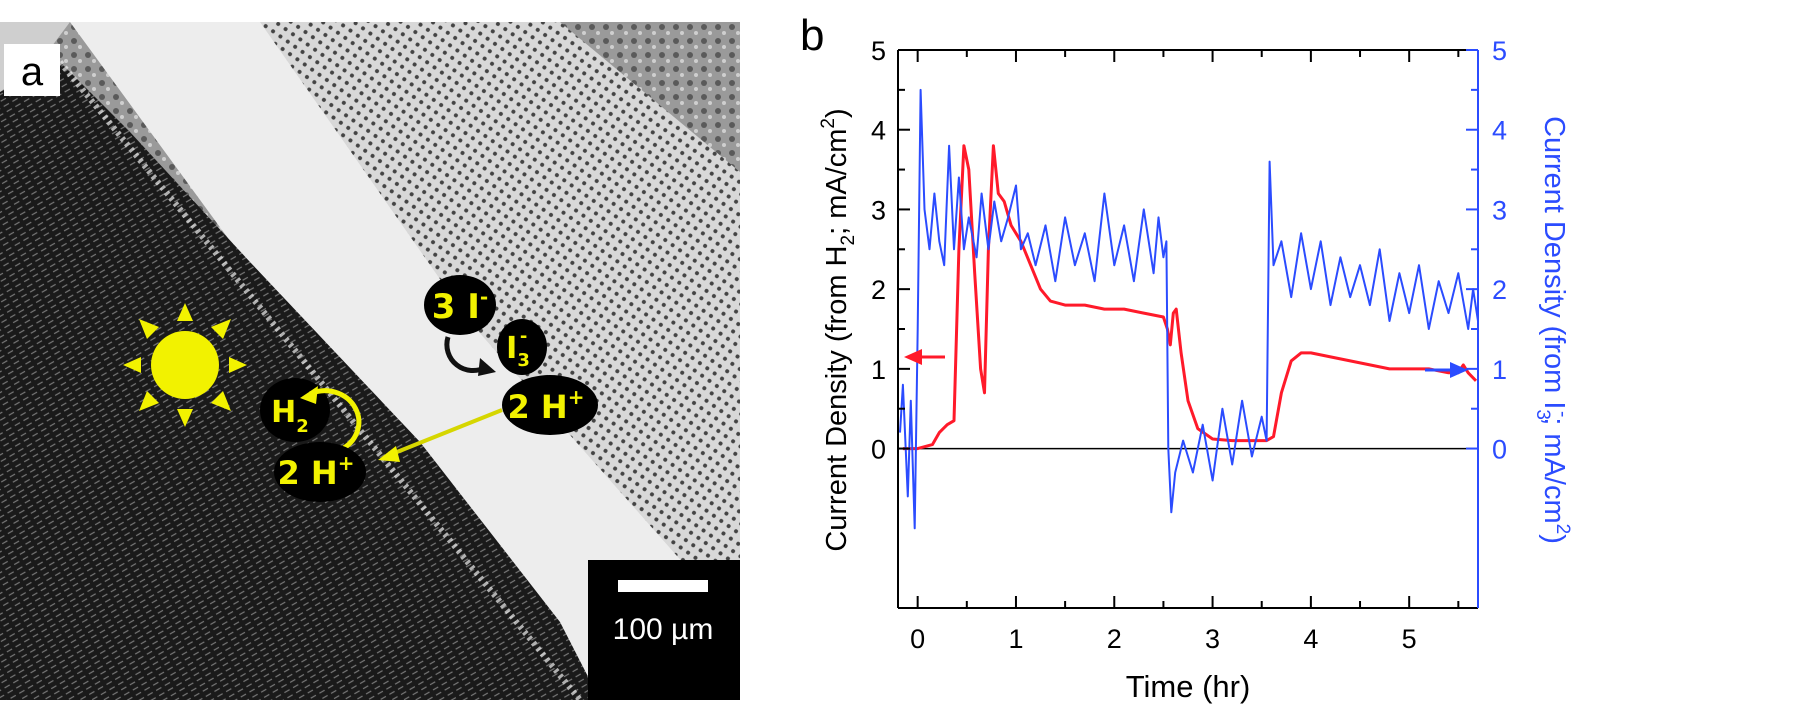 This screenshot has width=1805, height=720. I want to click on y-axis-left-label: Current Density (from H2; mA/cm2), so click(838, 329).